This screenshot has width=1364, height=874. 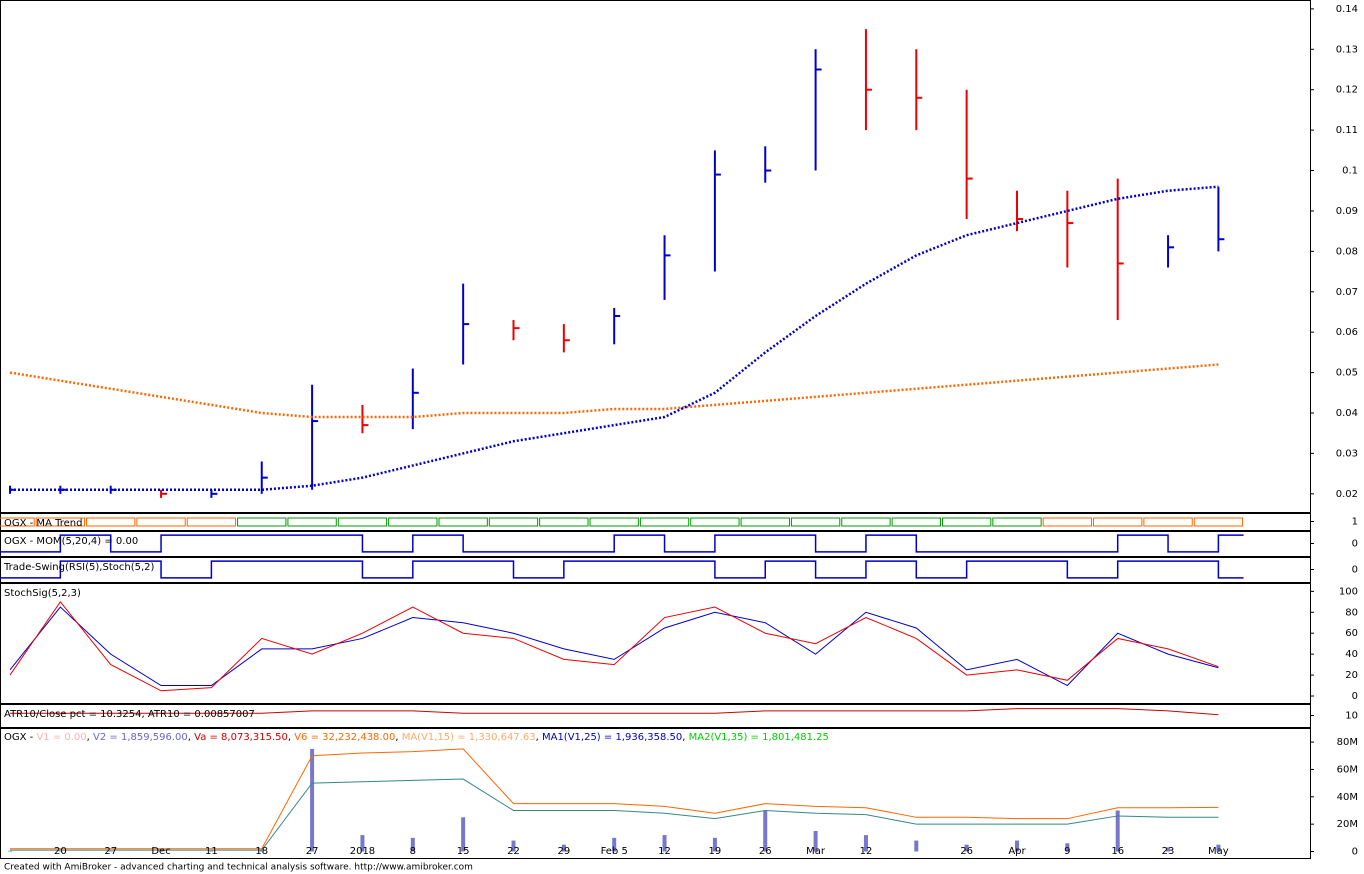 I want to click on x-tick-label: 16, so click(x=1117, y=851).